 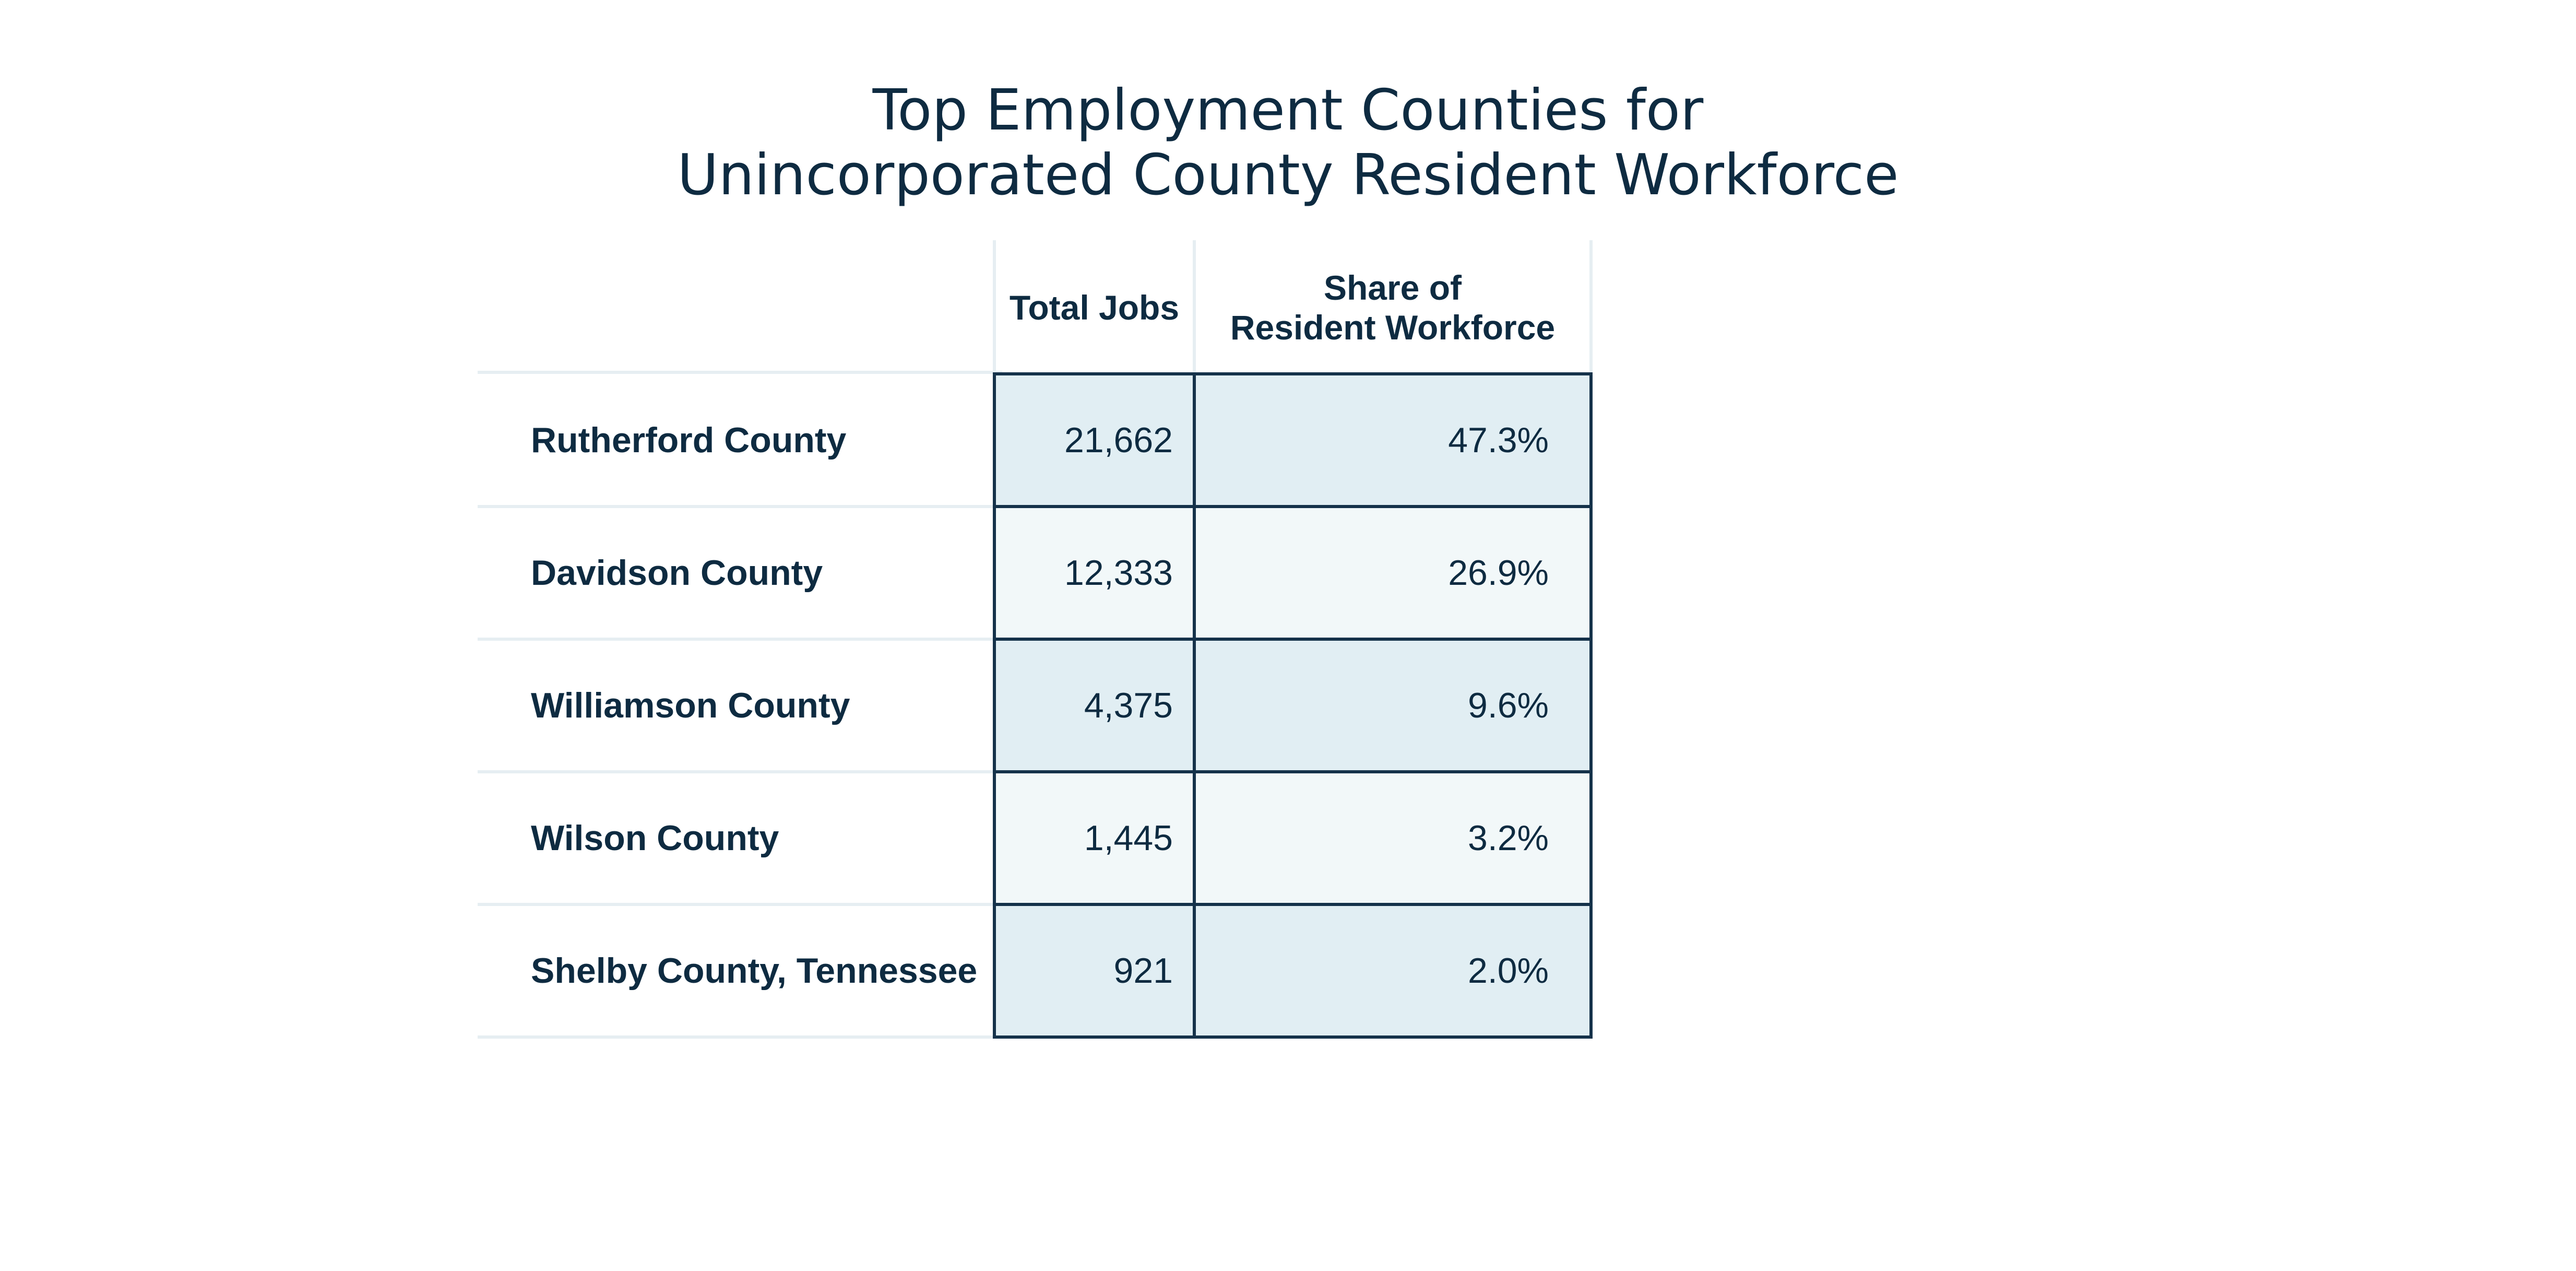 What do you see at coordinates (1194, 308) in the screenshot?
I see `header-divider-middle` at bounding box center [1194, 308].